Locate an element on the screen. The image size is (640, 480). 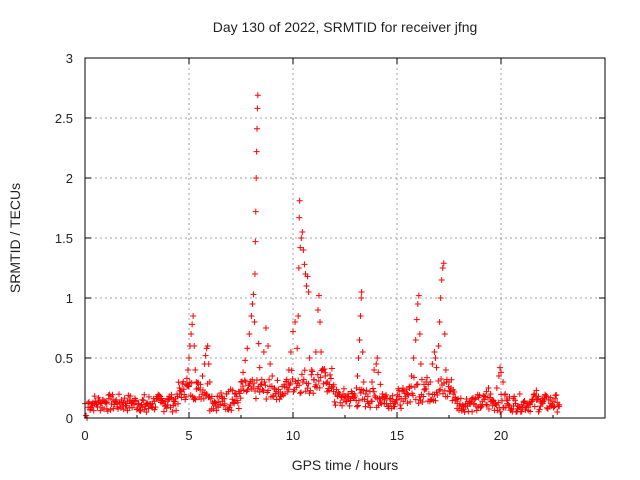
y-tick-label: 0 is located at coordinates (69, 418).